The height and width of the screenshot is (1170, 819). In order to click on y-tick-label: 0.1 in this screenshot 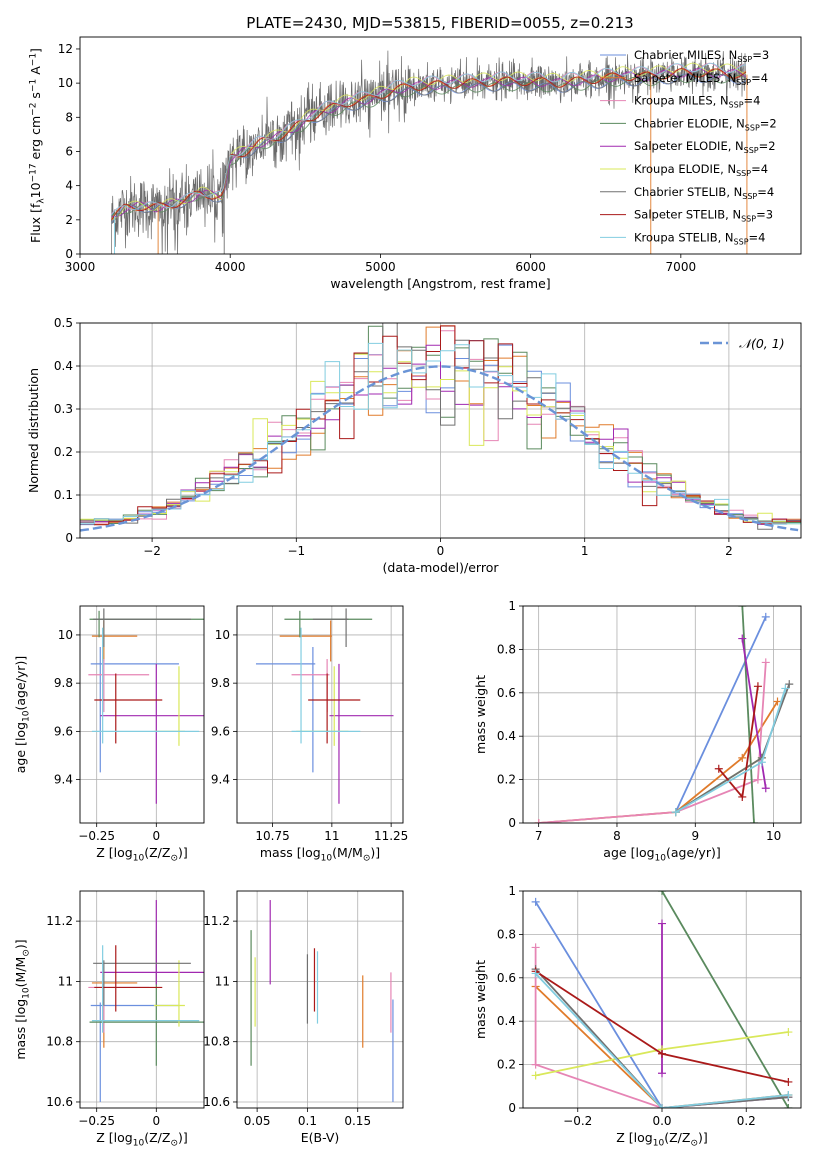, I will do `click(63, 495)`.